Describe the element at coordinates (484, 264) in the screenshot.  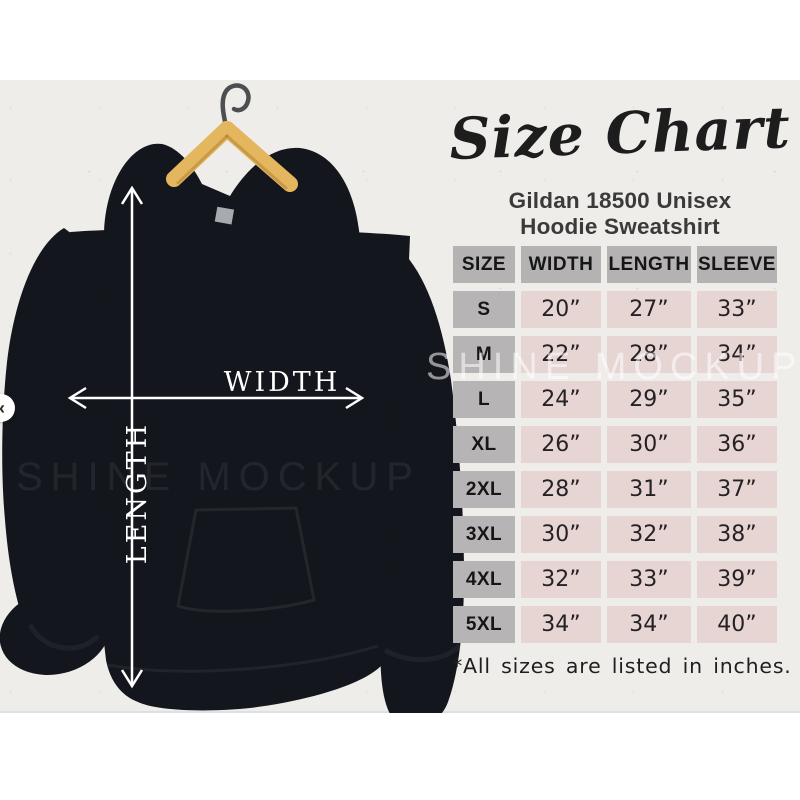
I see `column-header-size: SIZE` at that location.